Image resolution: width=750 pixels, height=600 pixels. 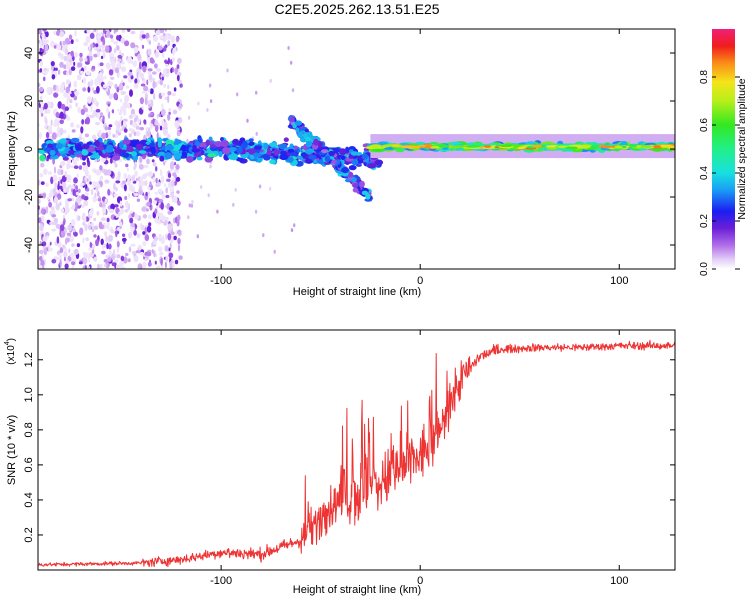 I want to click on snr-ytick-label: 0.4, so click(x=29, y=499).